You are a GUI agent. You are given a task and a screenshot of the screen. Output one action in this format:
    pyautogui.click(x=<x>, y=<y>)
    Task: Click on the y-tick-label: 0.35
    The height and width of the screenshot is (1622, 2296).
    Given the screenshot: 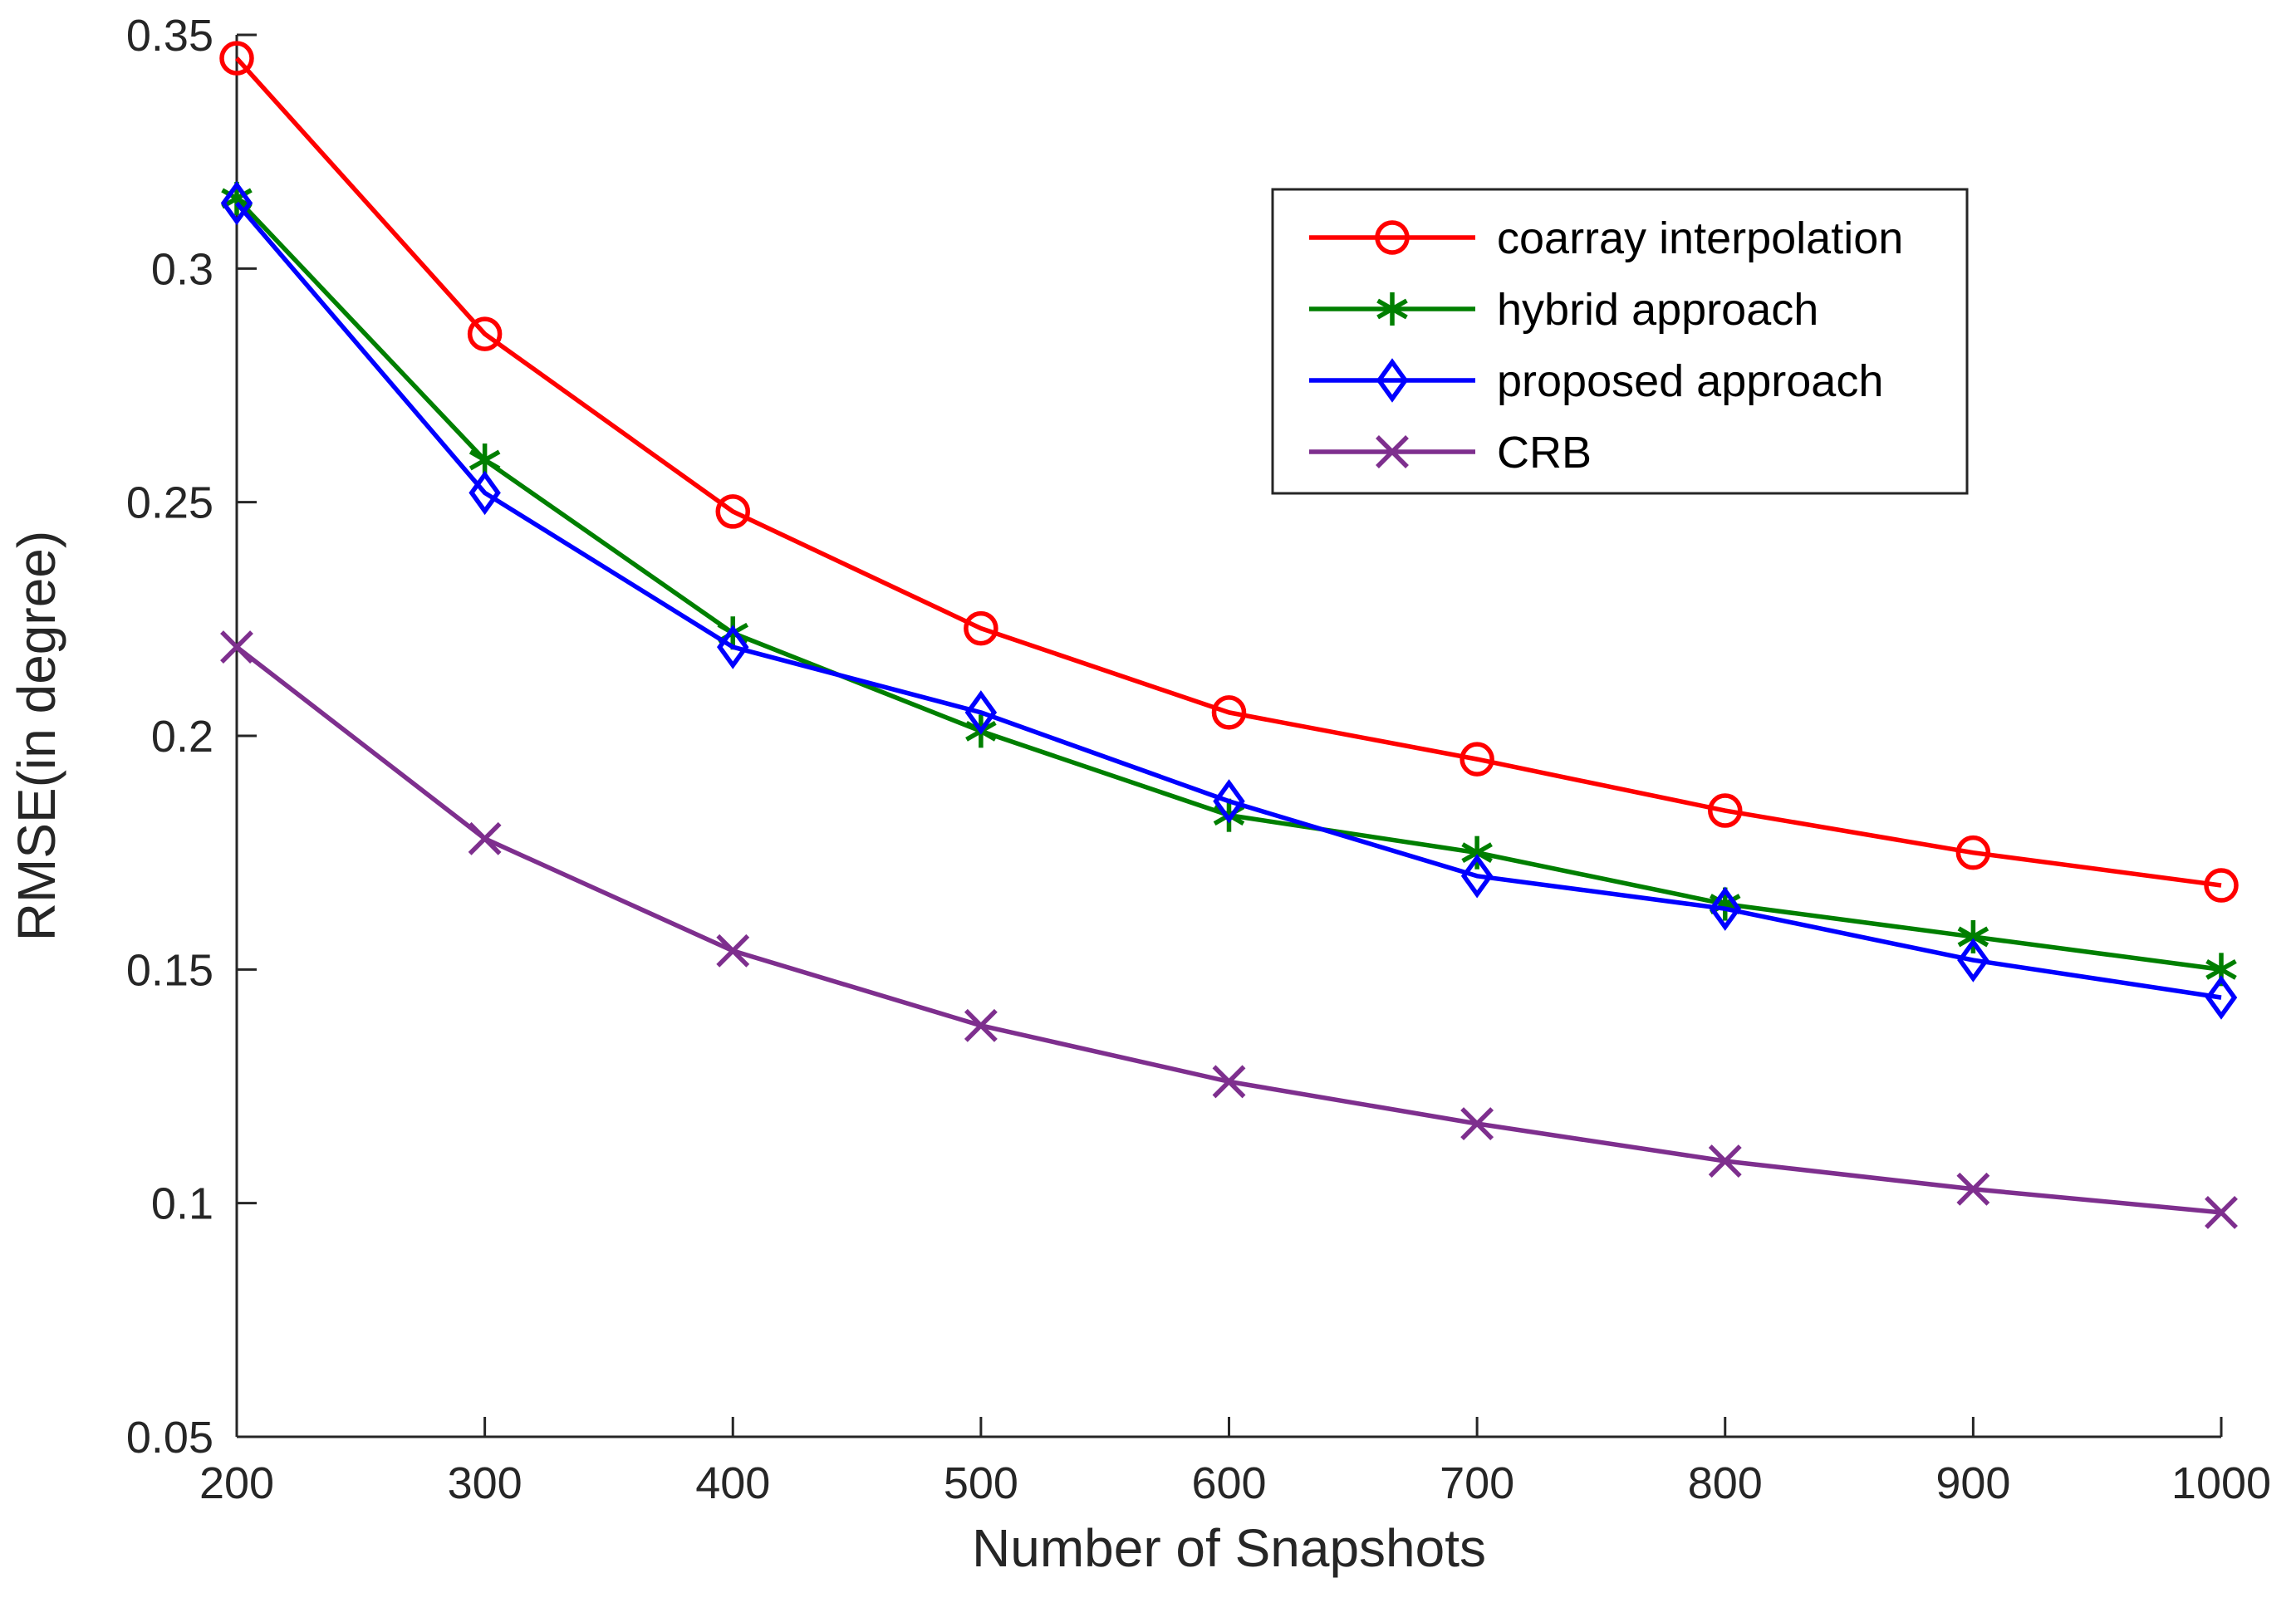 What is the action you would take?
    pyautogui.click(x=169, y=36)
    